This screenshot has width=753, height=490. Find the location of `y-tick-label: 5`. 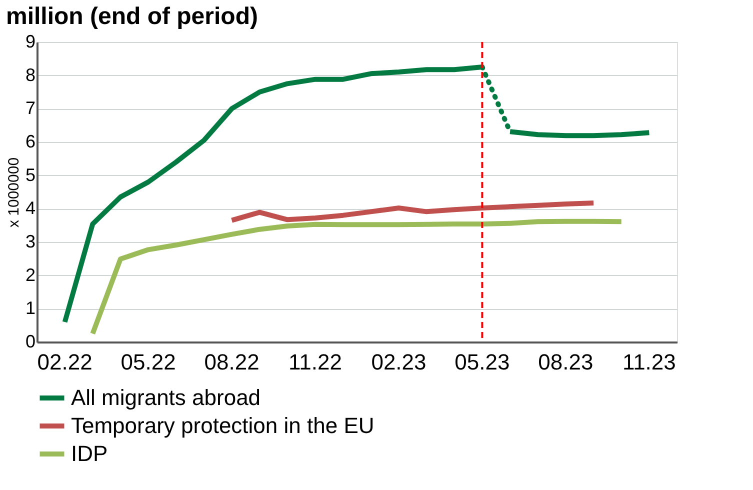

y-tick-label: 5 is located at coordinates (30, 174).